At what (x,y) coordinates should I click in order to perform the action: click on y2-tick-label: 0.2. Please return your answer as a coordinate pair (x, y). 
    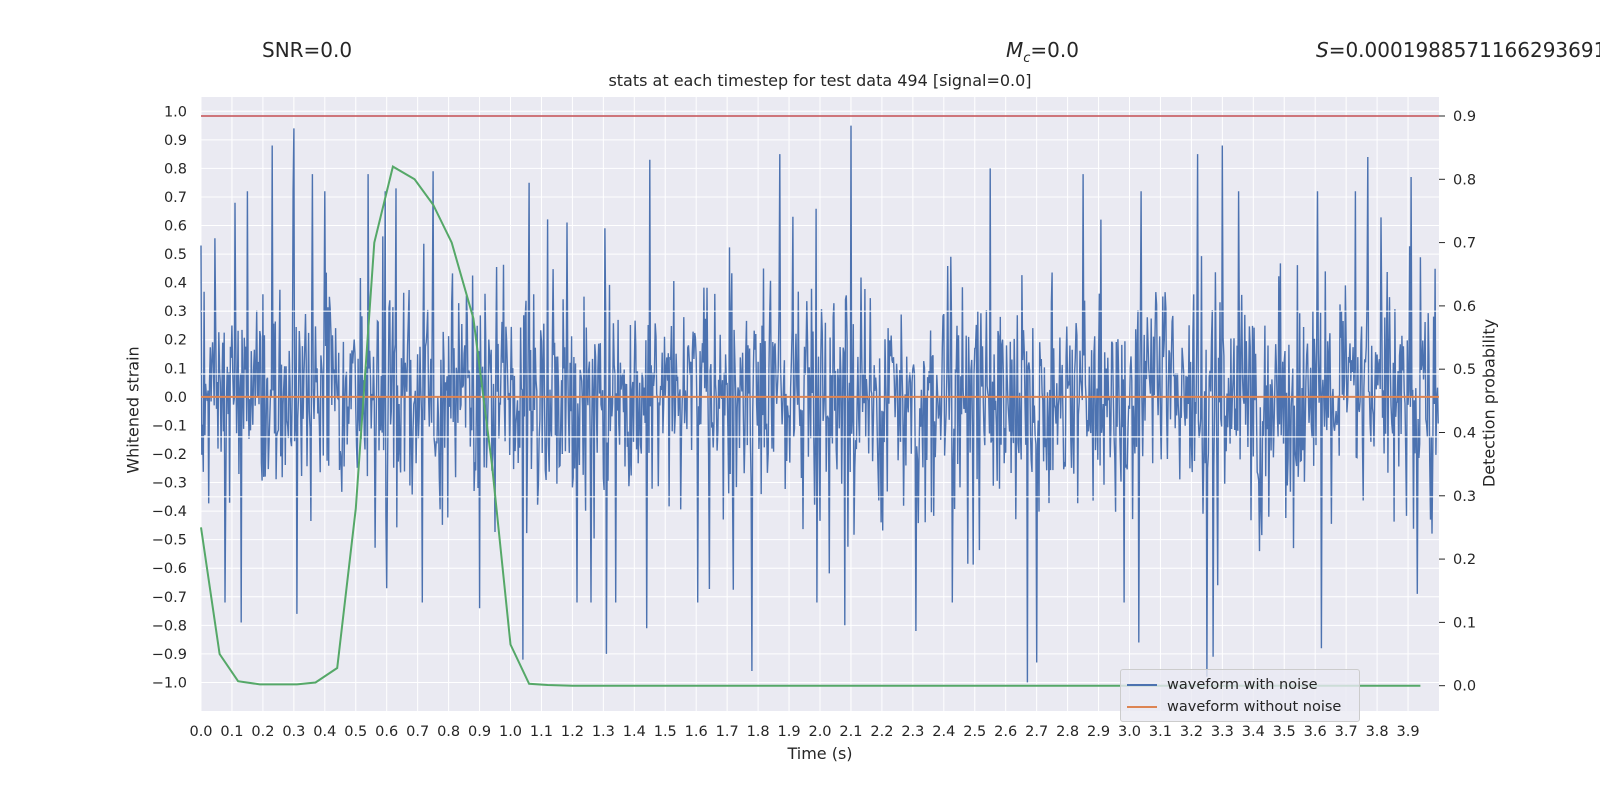
    Looking at the image, I should click on (1464, 560).